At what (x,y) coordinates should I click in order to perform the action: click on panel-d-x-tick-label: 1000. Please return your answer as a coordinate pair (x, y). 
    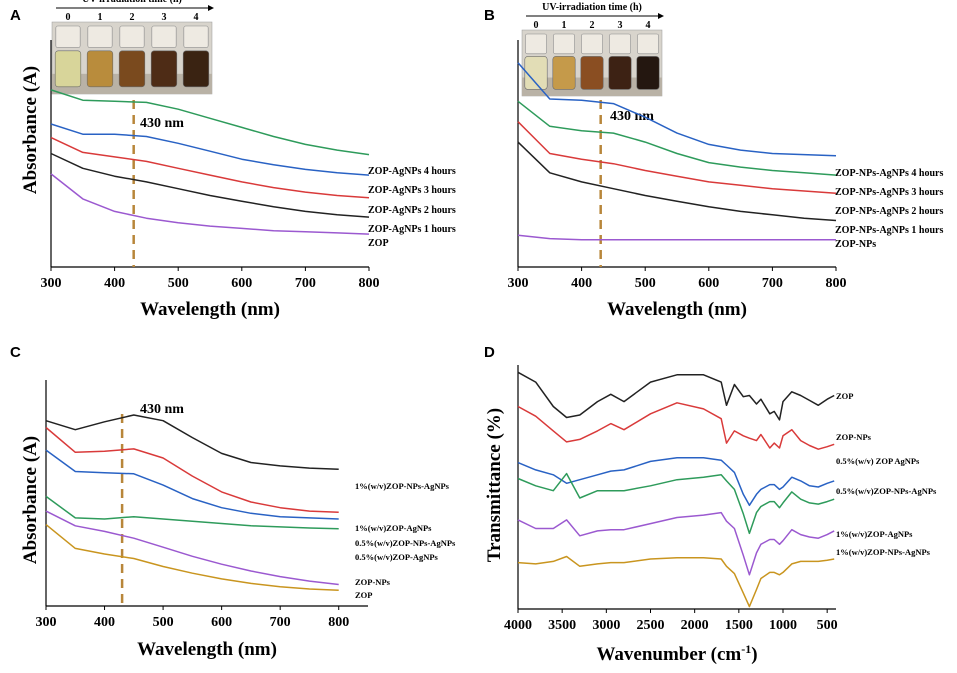
    Looking at the image, I should click on (783, 625).